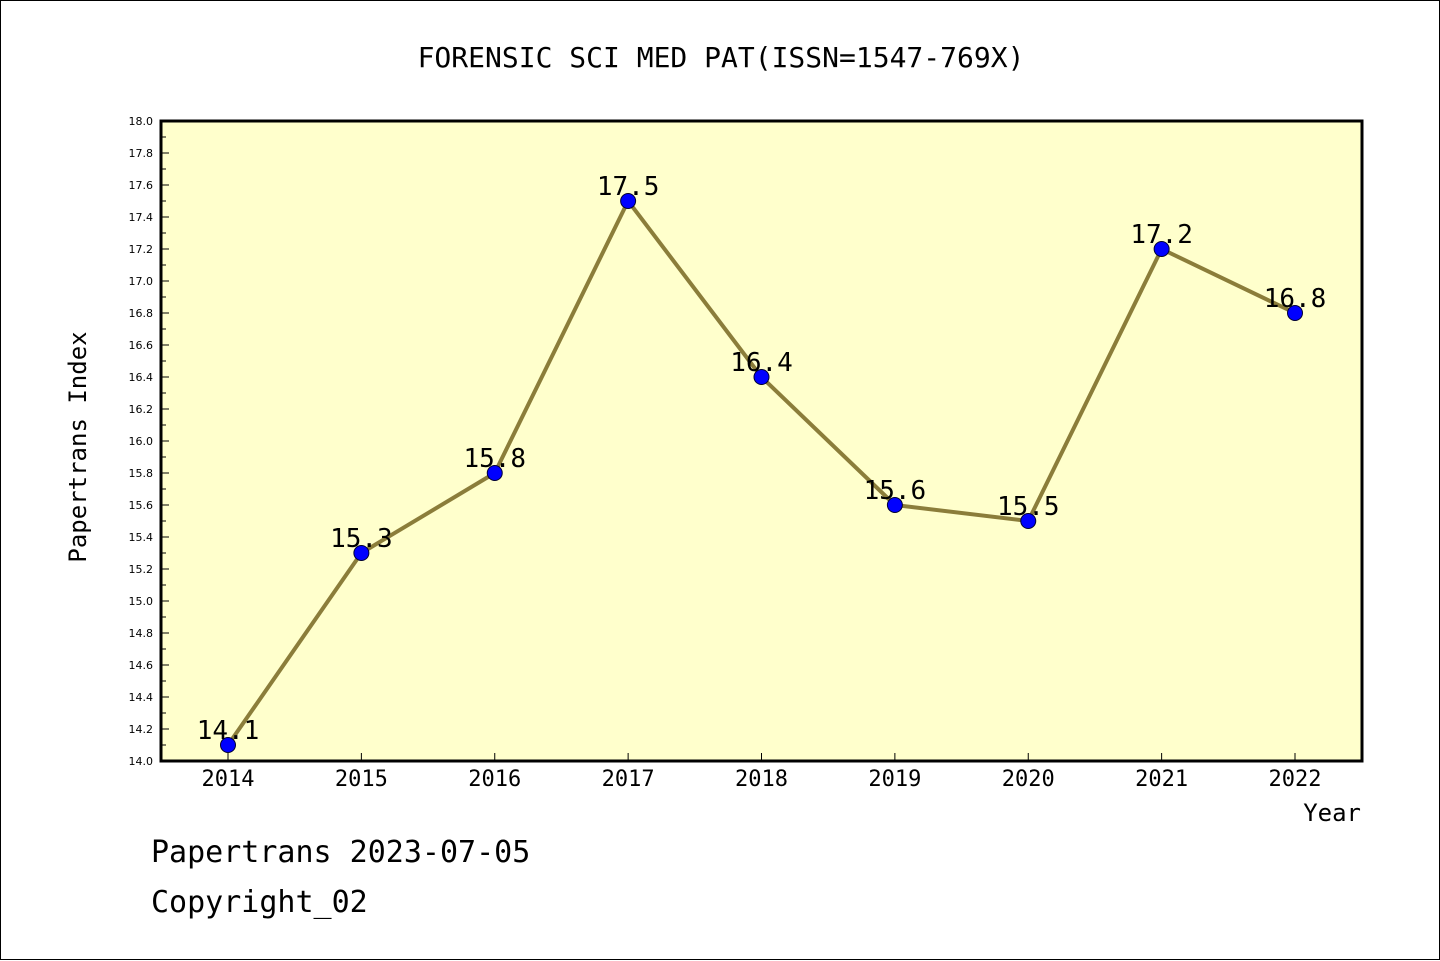  Describe the element at coordinates (141, 281) in the screenshot. I see `y-tick-label: 17.0` at that location.